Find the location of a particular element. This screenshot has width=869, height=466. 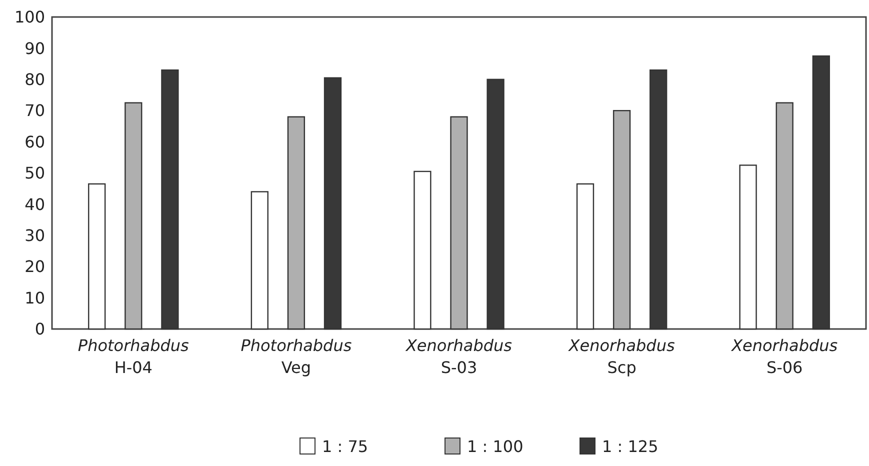

y-tick-label: 10 is located at coordinates (34, 298).